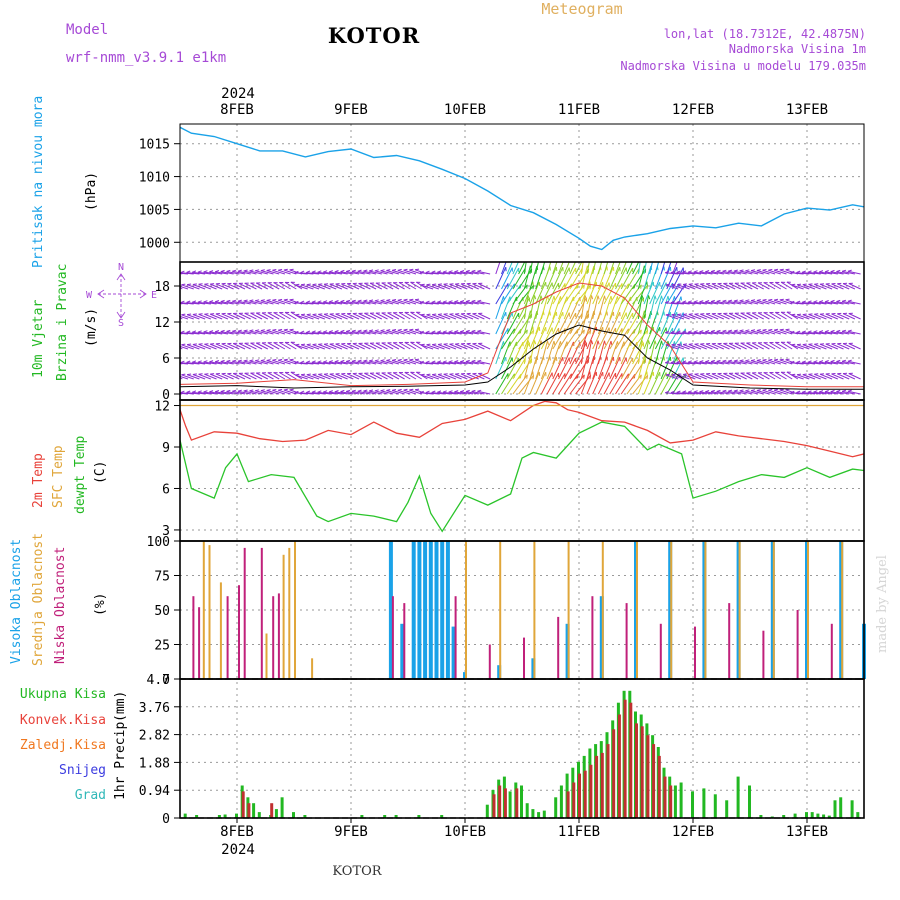 The height and width of the screenshot is (900, 900). I want to click on y-tick-label: 1015, so click(154, 145).